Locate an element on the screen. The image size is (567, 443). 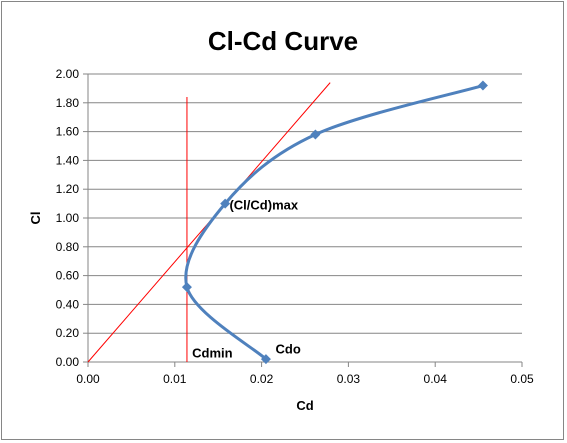
y-tick-label: 1.20 is located at coordinates (68, 189).